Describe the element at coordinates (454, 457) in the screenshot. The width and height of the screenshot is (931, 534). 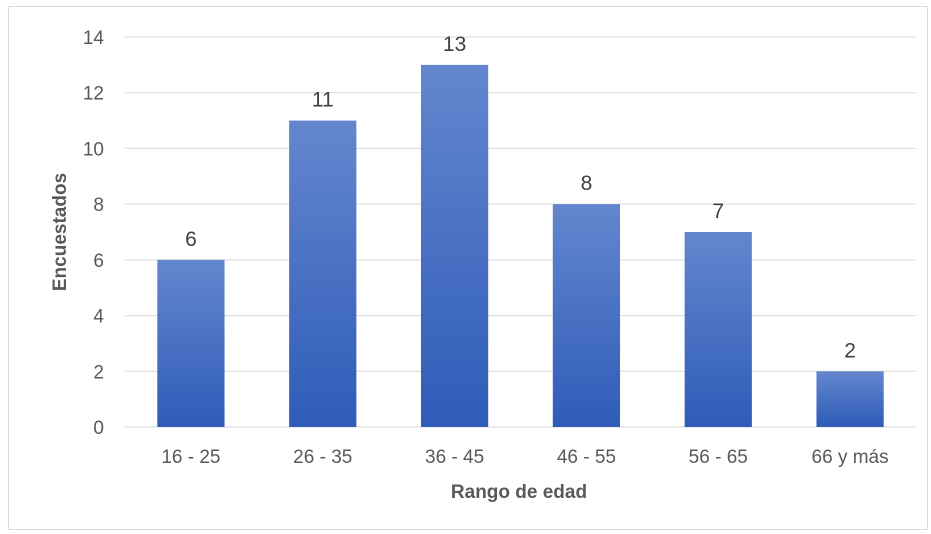
I see `x-tick-label: 36 - 45` at that location.